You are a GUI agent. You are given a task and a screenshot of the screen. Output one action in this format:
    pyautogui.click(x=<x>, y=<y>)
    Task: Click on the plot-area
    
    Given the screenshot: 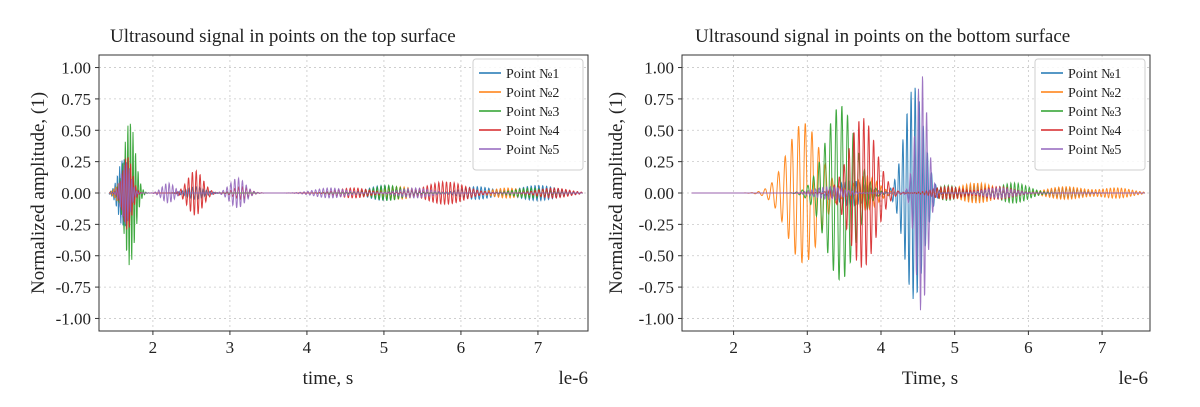 What is the action you would take?
    pyautogui.click(x=345, y=194)
    